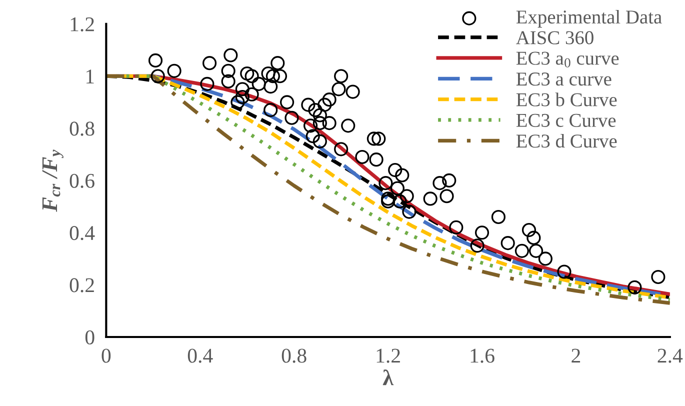 This screenshot has width=685, height=406. What do you see at coordinates (82, 285) in the screenshot?
I see `y-tick-label: 0.2` at bounding box center [82, 285].